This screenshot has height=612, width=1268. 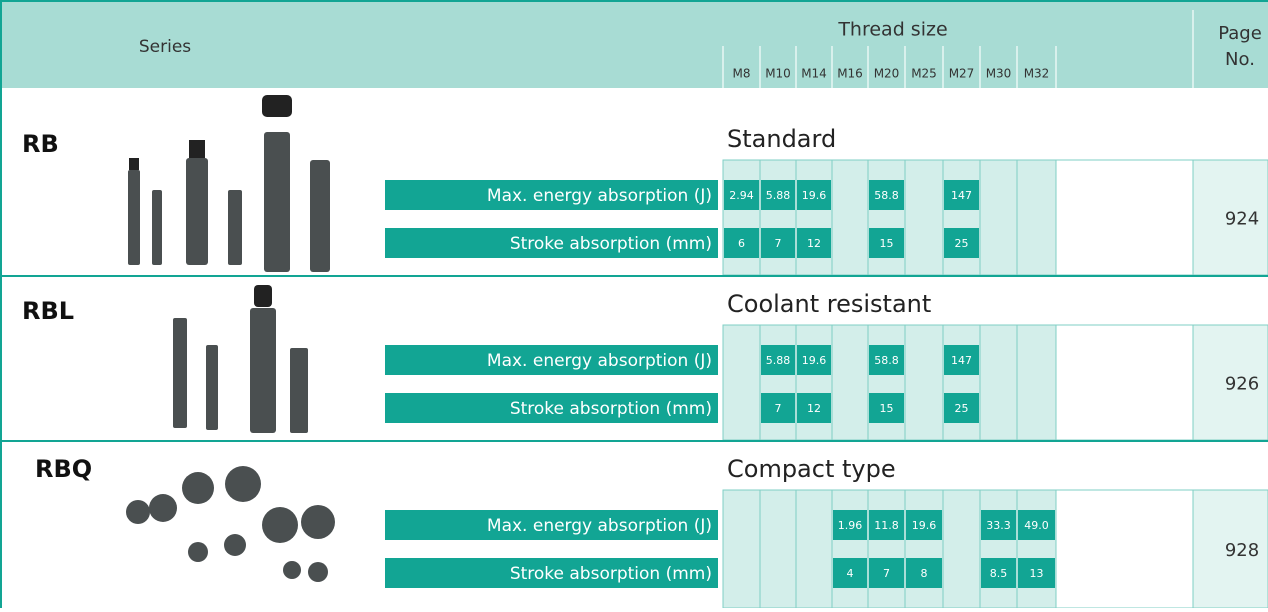 I want to click on stroke-value: 6, so click(x=741, y=243).